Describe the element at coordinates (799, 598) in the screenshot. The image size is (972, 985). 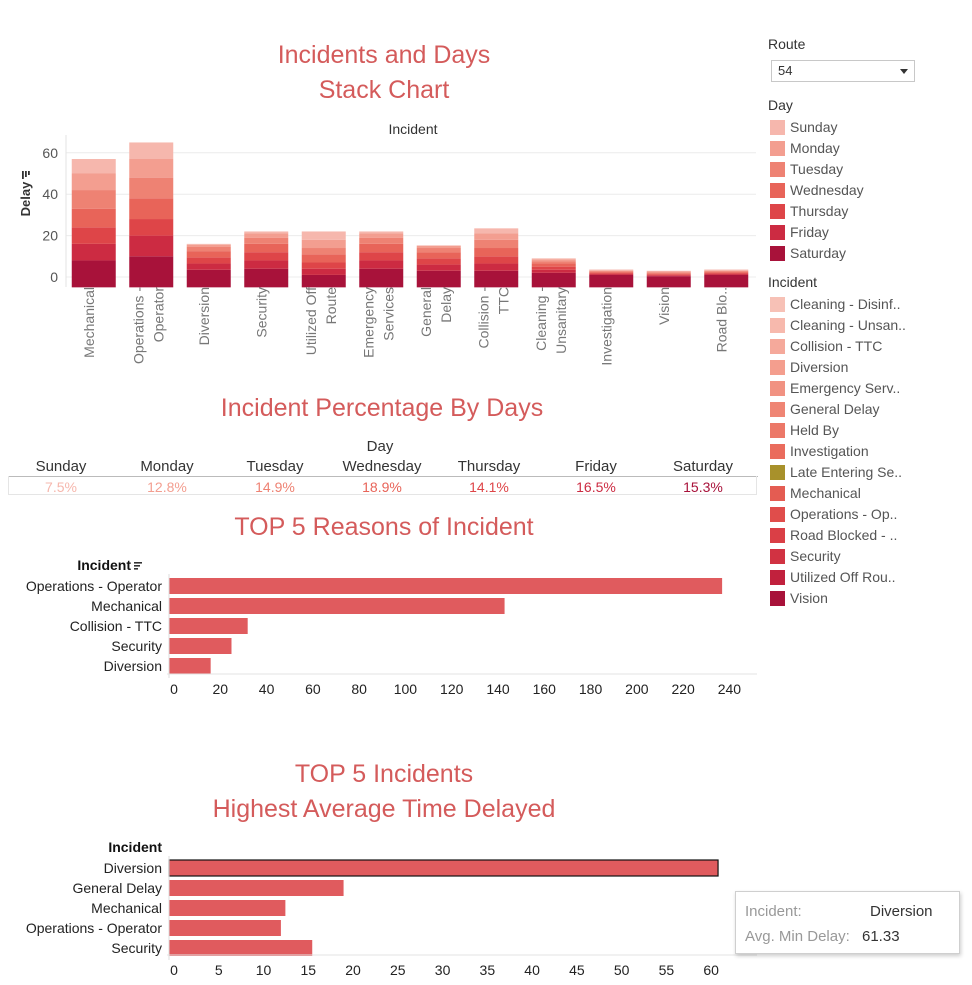
I see `legend-item: Vision` at that location.